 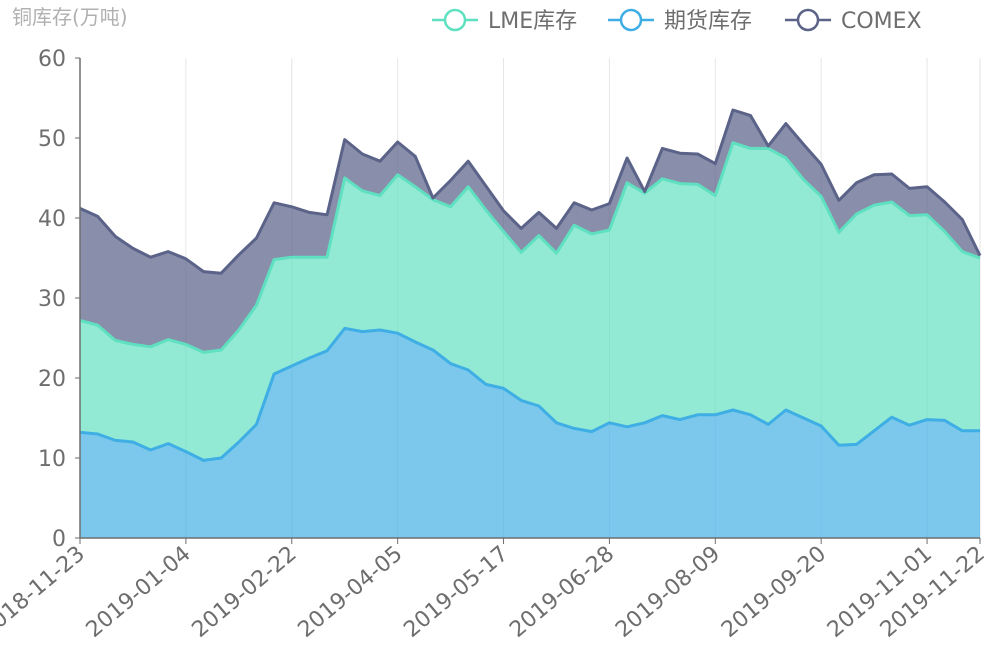 What do you see at coordinates (59, 539) in the screenshot?
I see `y-tick-label: 0` at bounding box center [59, 539].